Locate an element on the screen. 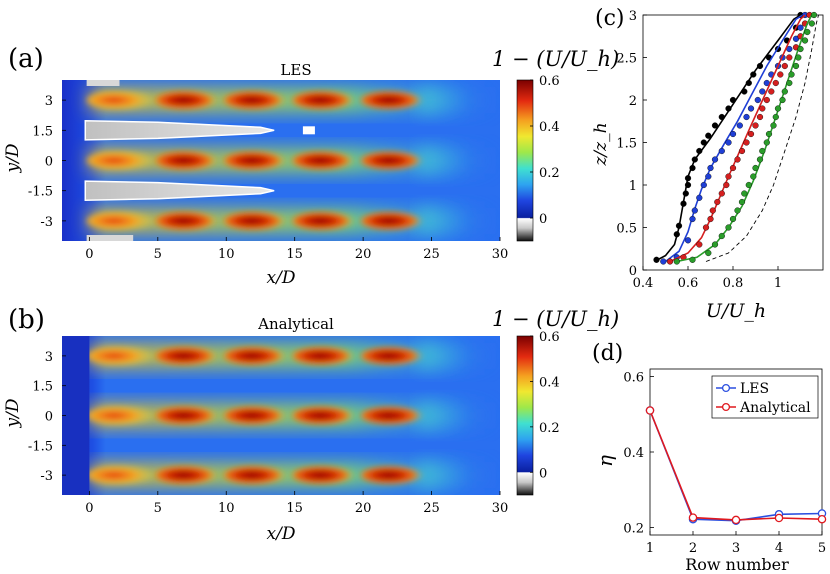 This screenshot has height=574, width=830. y-tick-label: -3 is located at coordinates (46, 222).